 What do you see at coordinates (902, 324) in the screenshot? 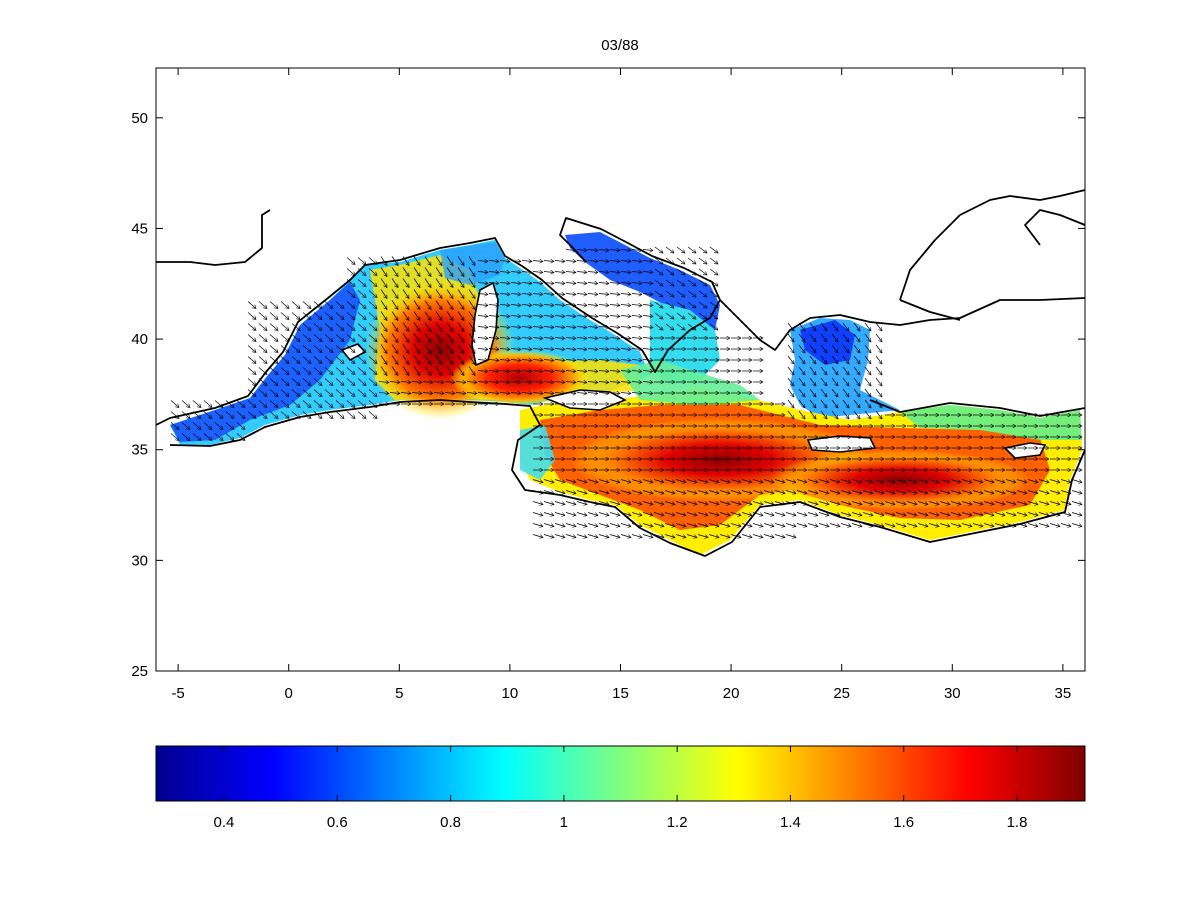
I see `balkan-coast` at bounding box center [902, 324].